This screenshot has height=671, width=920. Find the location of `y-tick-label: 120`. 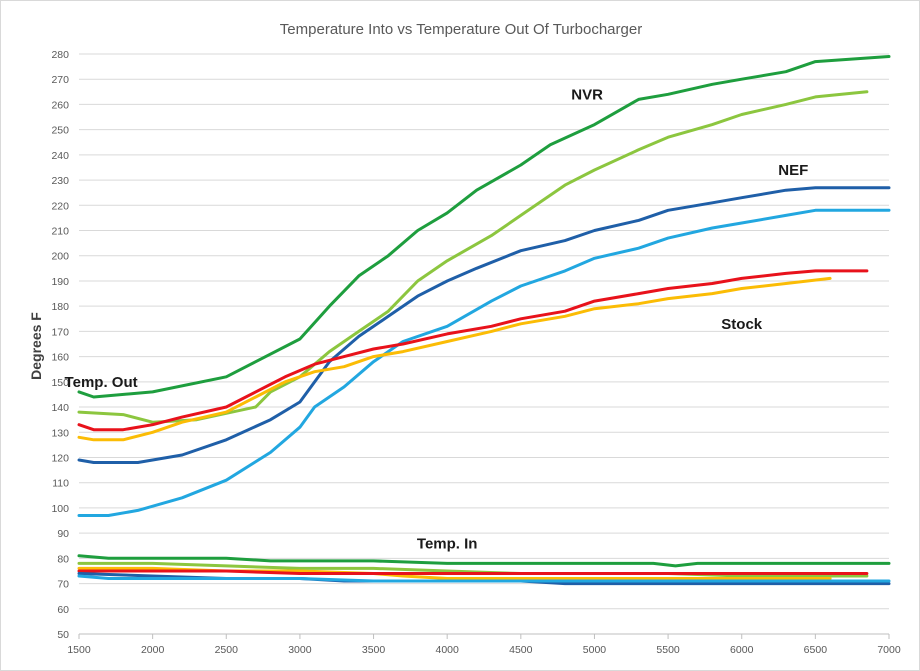

y-tick-label: 120 is located at coordinates (60, 458).